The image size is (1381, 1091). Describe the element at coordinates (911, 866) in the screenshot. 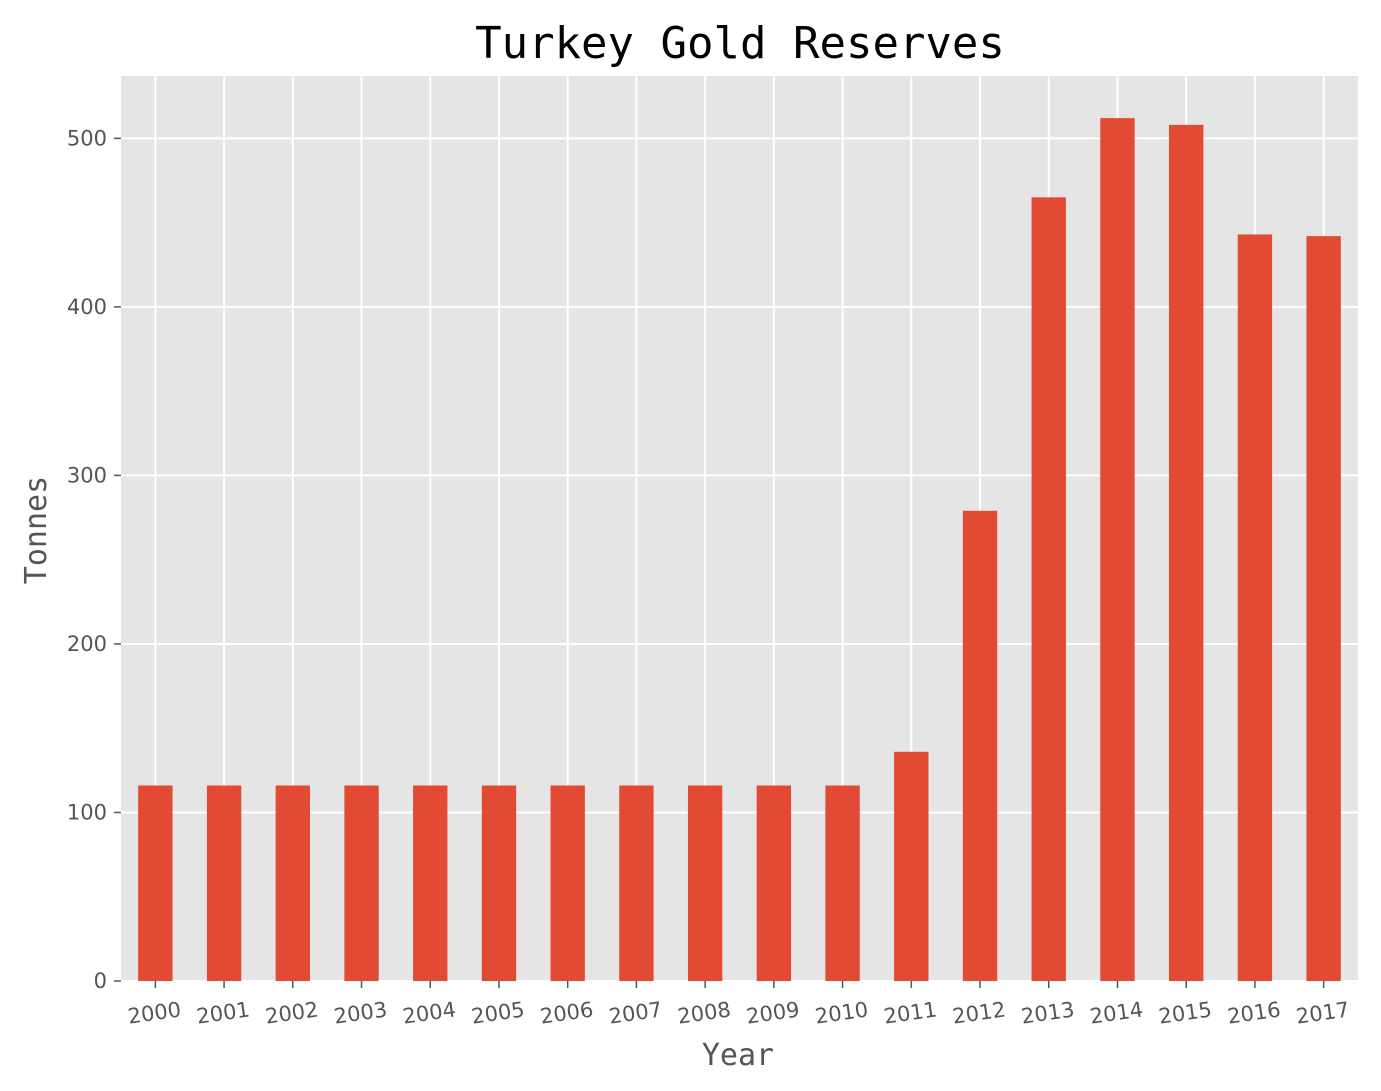

I see `bar-2011` at that location.